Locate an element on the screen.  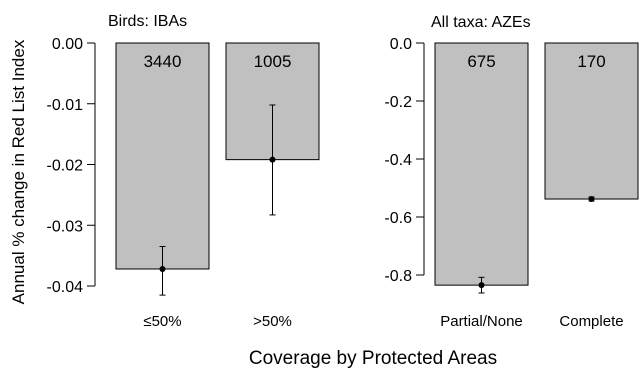
y-tick-label: -0.8 is located at coordinates (398, 276).